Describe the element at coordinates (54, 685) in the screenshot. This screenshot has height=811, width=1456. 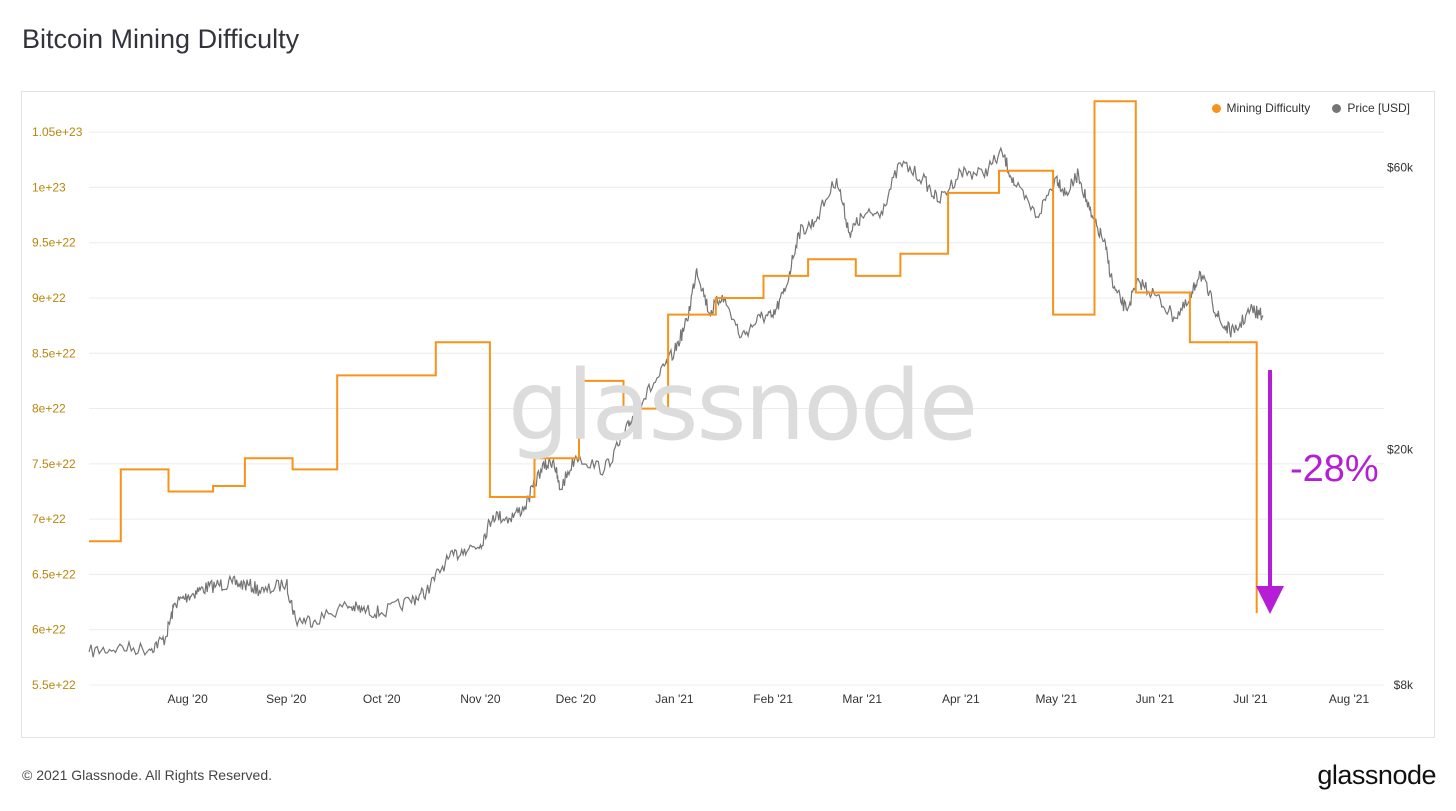
I see `y-left-tick-label: 5.5e+22` at that location.